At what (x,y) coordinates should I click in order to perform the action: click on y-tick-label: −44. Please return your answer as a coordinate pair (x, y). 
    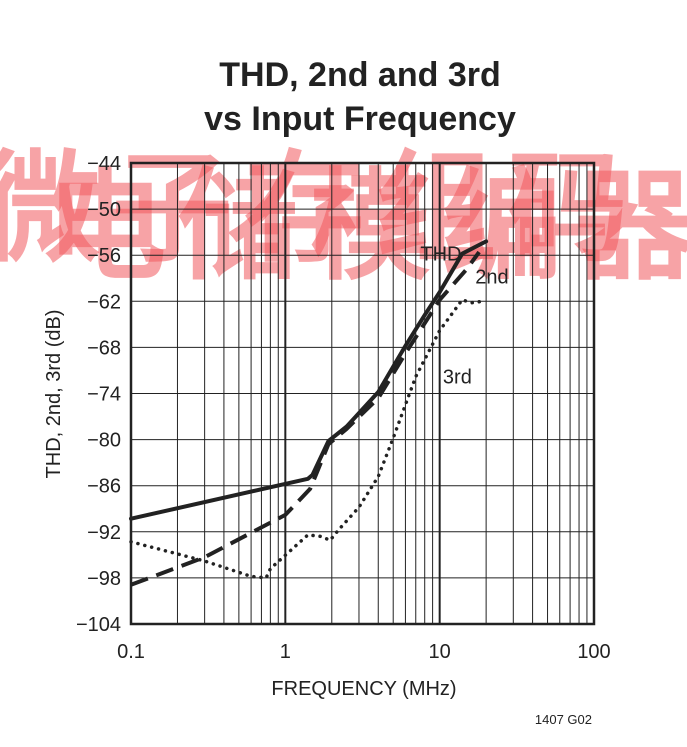
    Looking at the image, I should click on (104, 164).